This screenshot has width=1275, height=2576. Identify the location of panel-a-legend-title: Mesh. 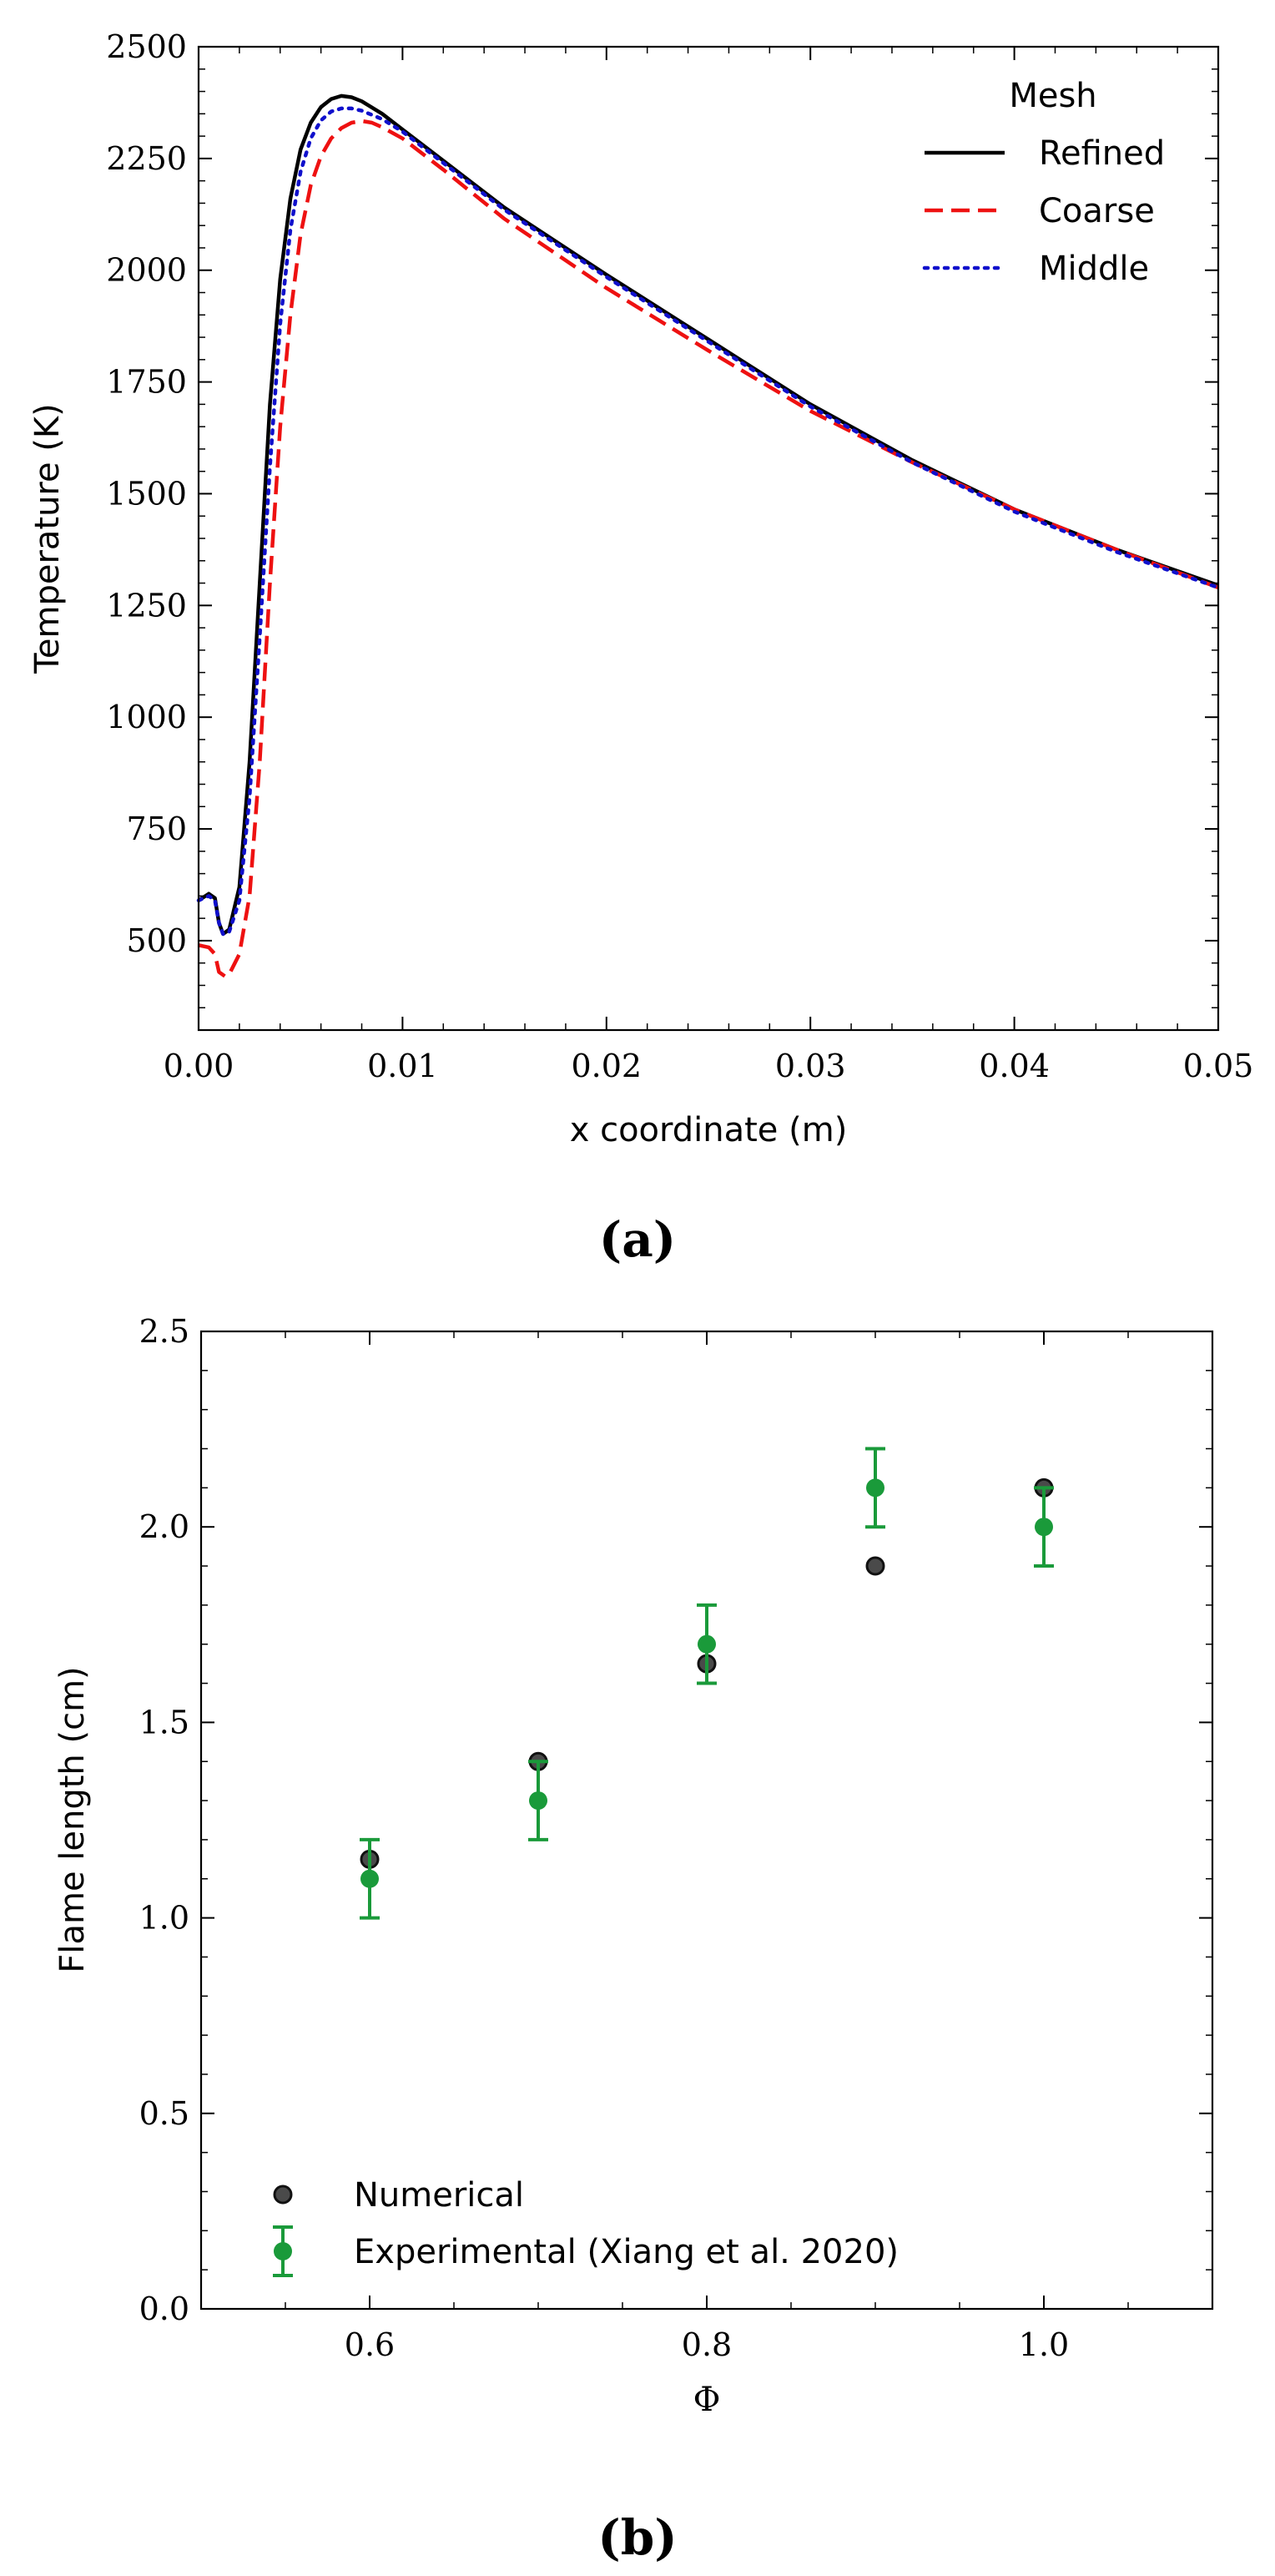
(1052, 96).